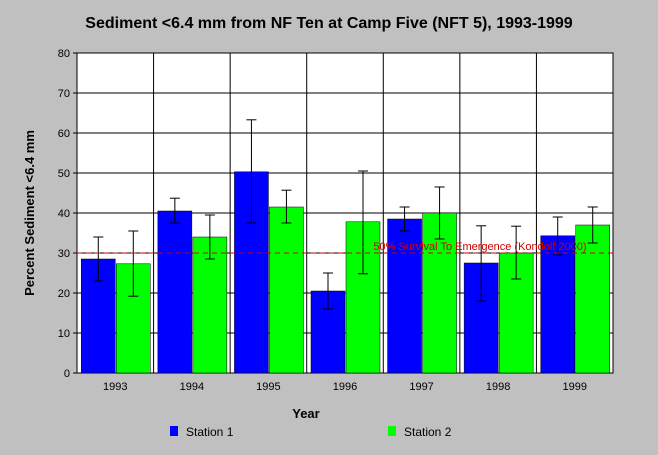 This screenshot has height=455, width=658. What do you see at coordinates (64, 134) in the screenshot?
I see `y-tick-label: 60` at bounding box center [64, 134].